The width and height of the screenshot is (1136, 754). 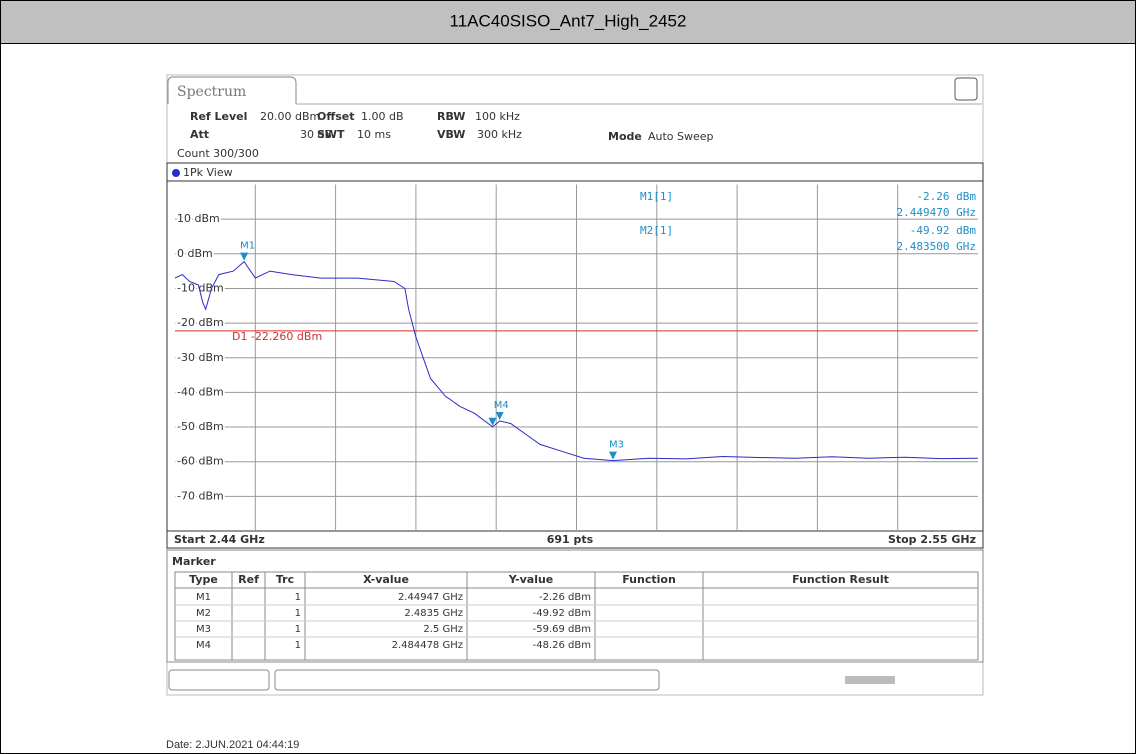 What do you see at coordinates (290, 116) in the screenshot?
I see `setting-value: 20.00 dBm` at bounding box center [290, 116].